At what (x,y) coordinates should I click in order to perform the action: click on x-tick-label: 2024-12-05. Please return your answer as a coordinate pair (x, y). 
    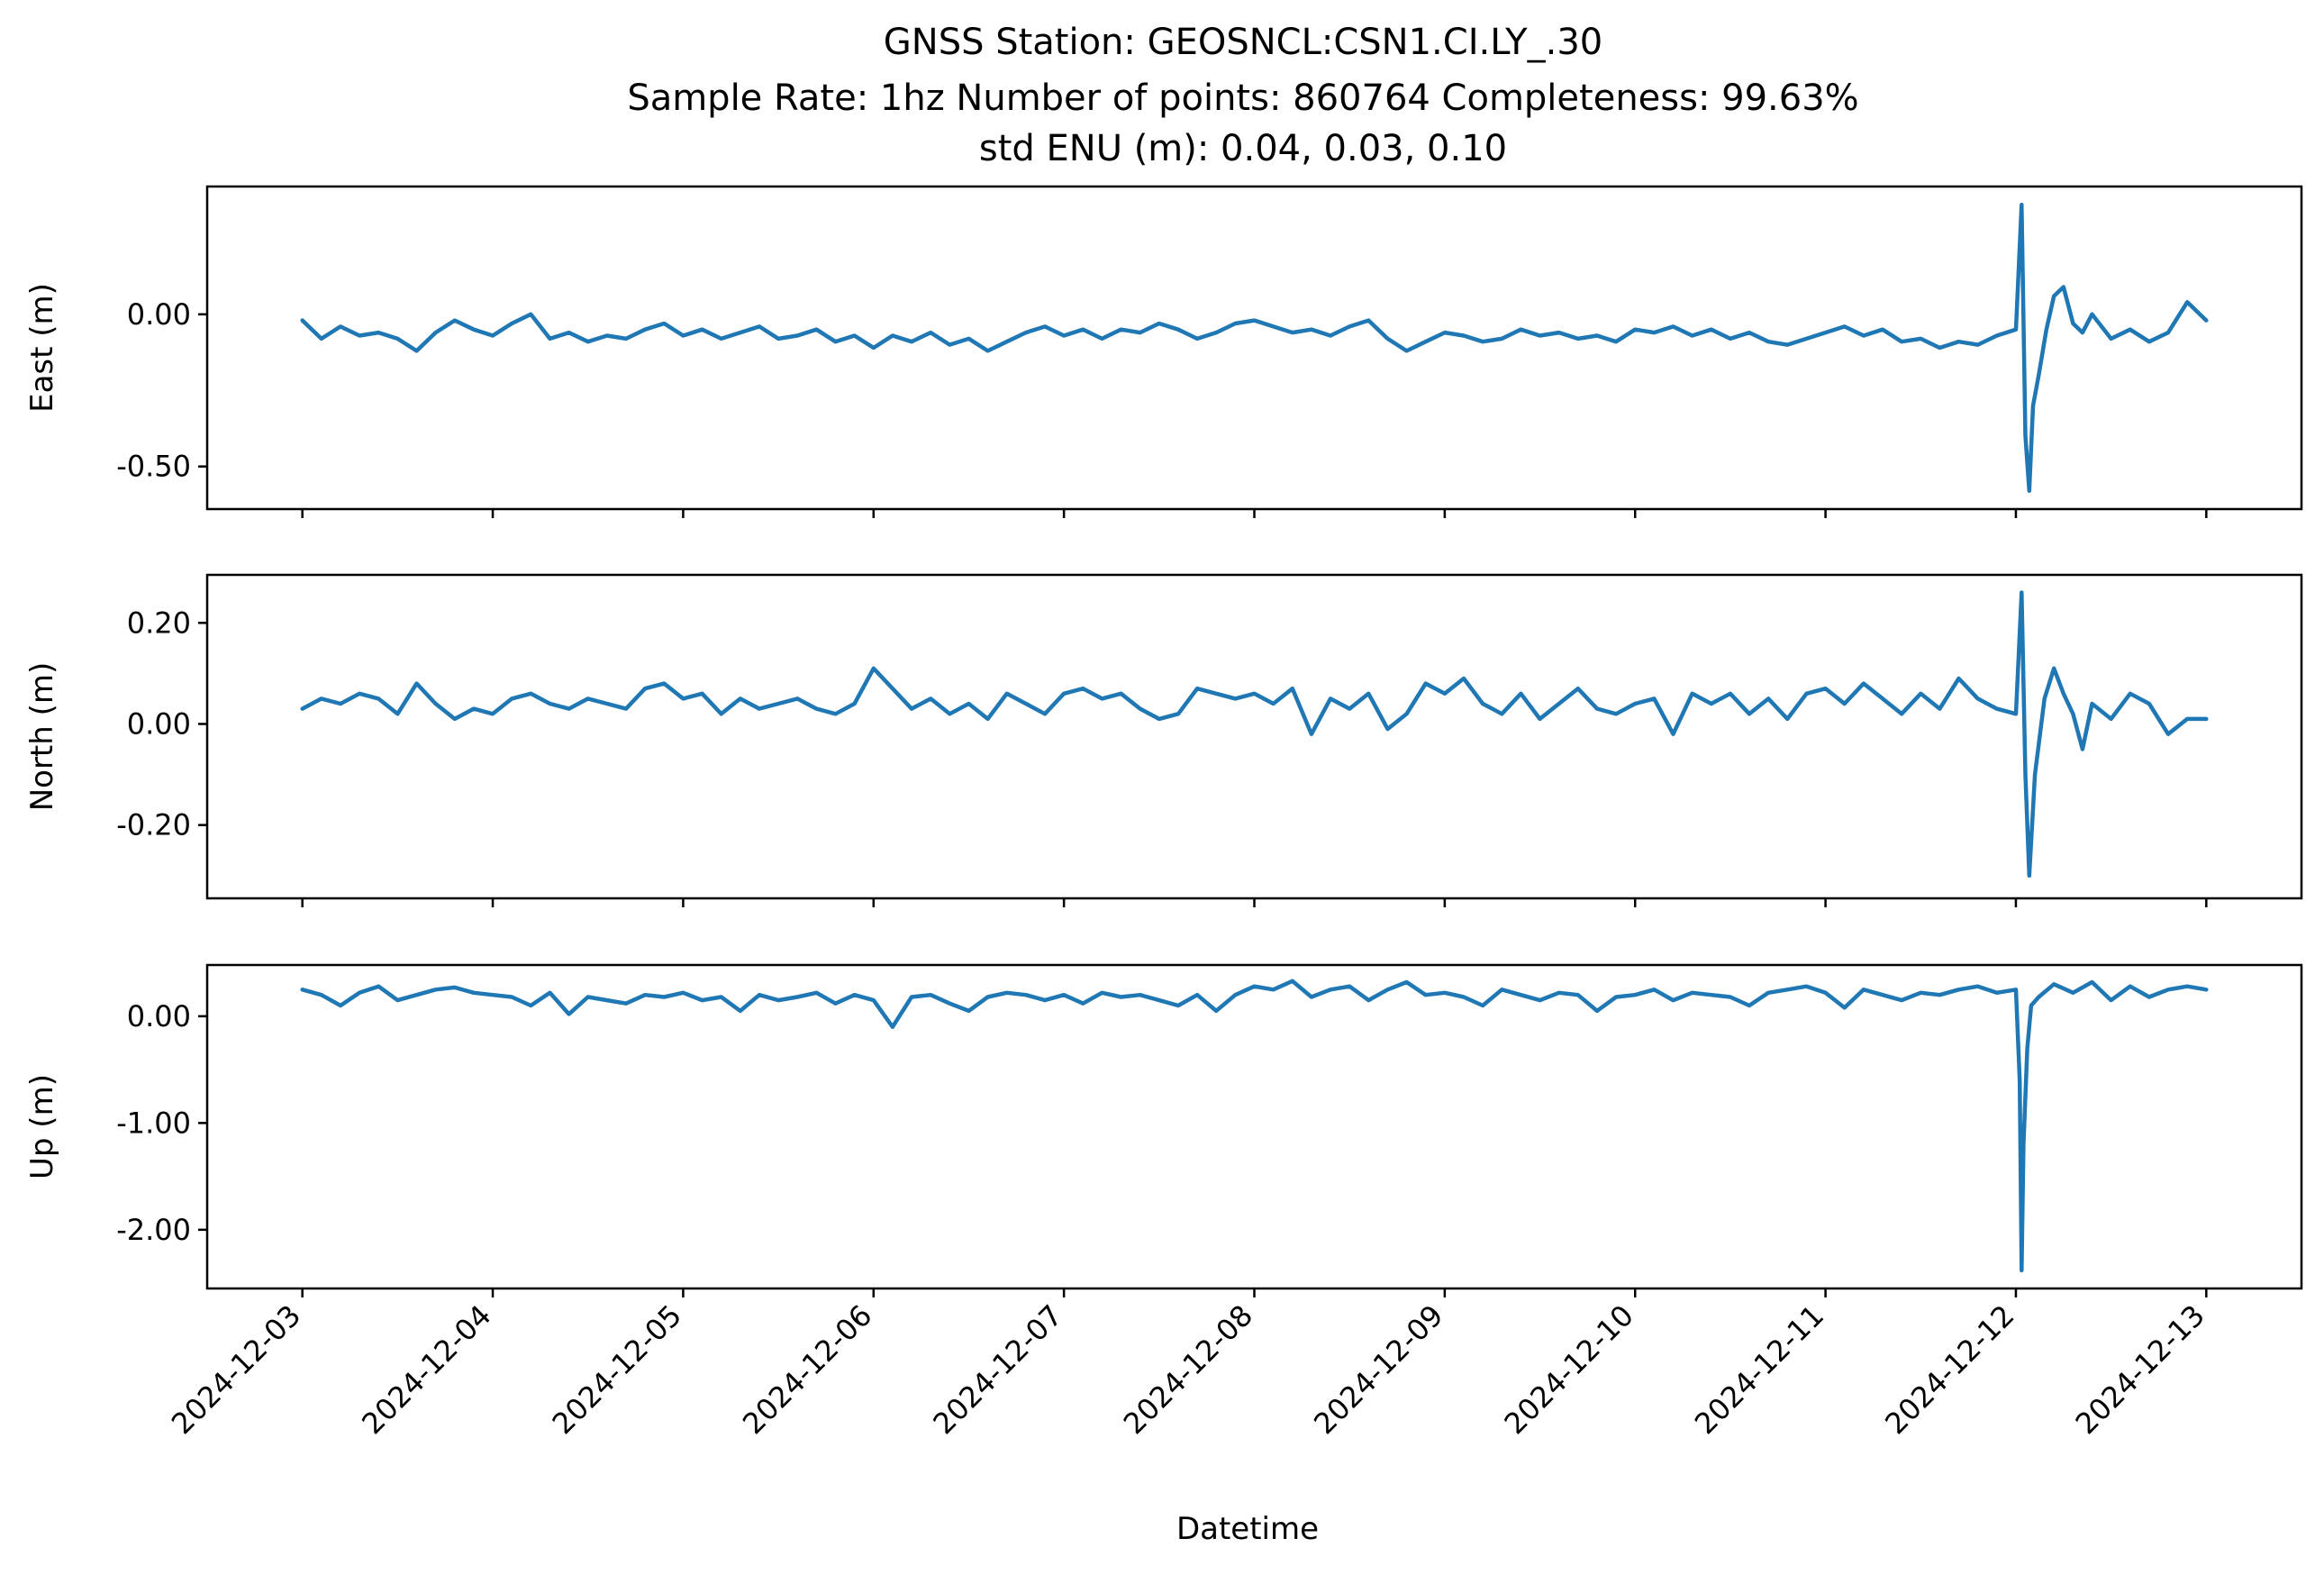
    Looking at the image, I should click on (617, 1369).